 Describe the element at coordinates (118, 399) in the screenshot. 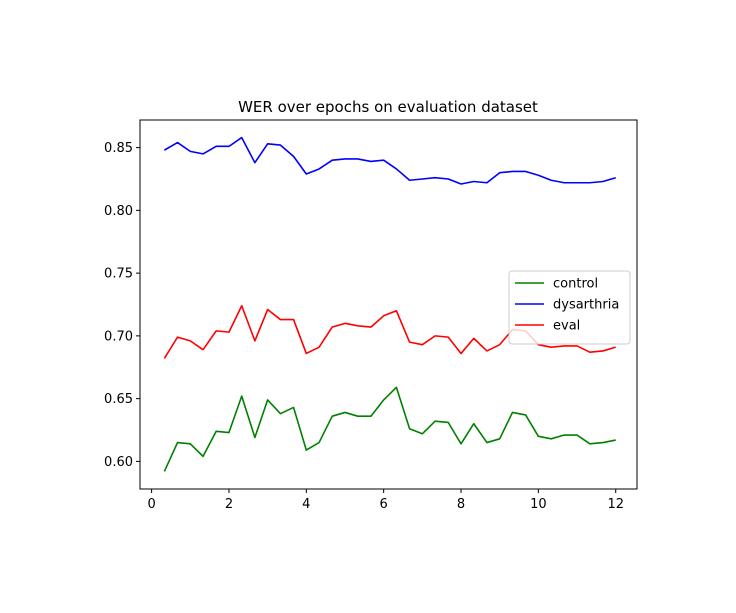

I see `y-tick-label: 0.65` at that location.